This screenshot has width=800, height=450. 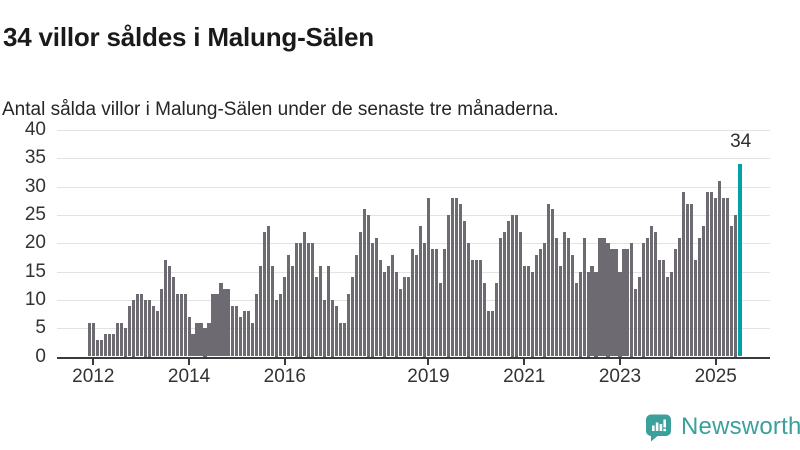 What do you see at coordinates (35, 158) in the screenshot?
I see `y-tick-label: 35` at bounding box center [35, 158].